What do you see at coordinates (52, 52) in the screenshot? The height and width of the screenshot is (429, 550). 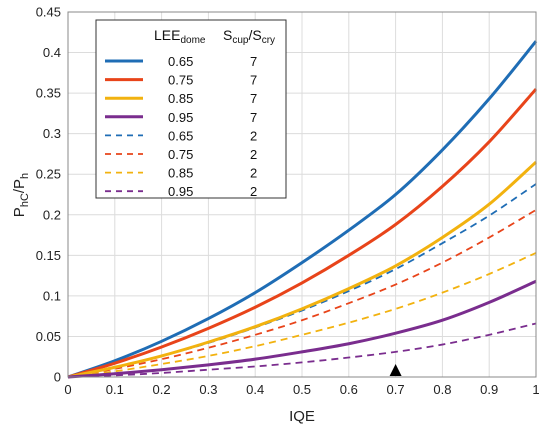 I see `y-tick-label: 0.4` at bounding box center [52, 52].